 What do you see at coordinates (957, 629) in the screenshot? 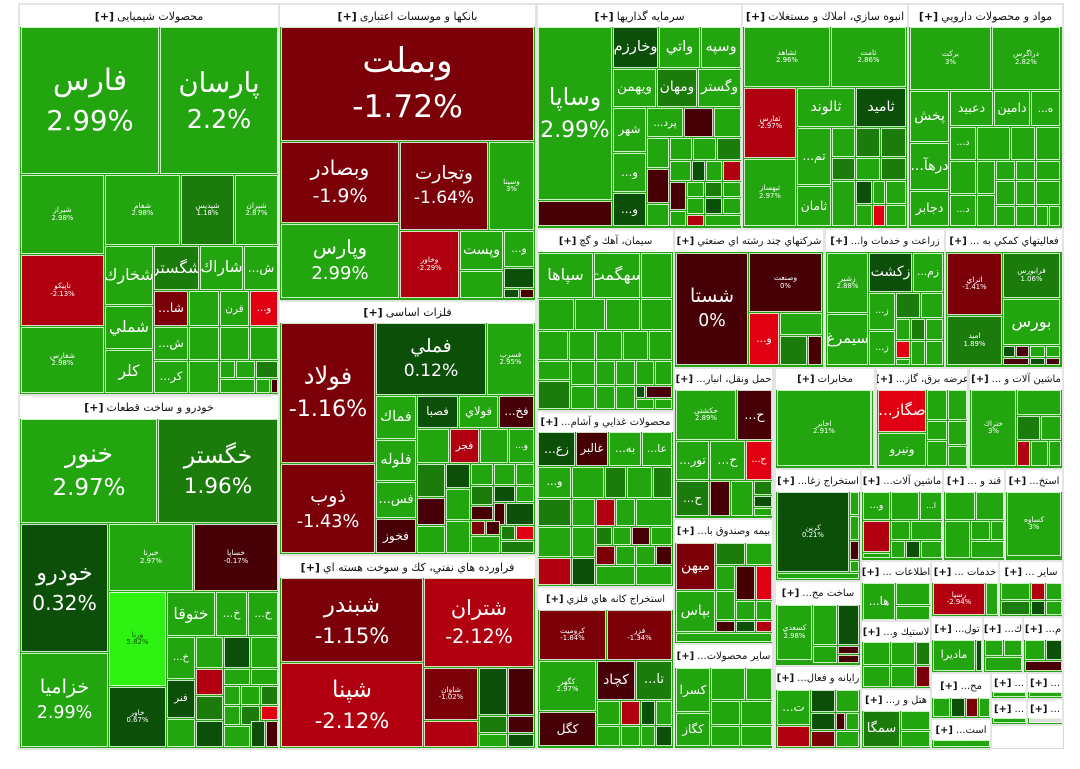
I see `sector-header: تول... [+]` at bounding box center [957, 629].